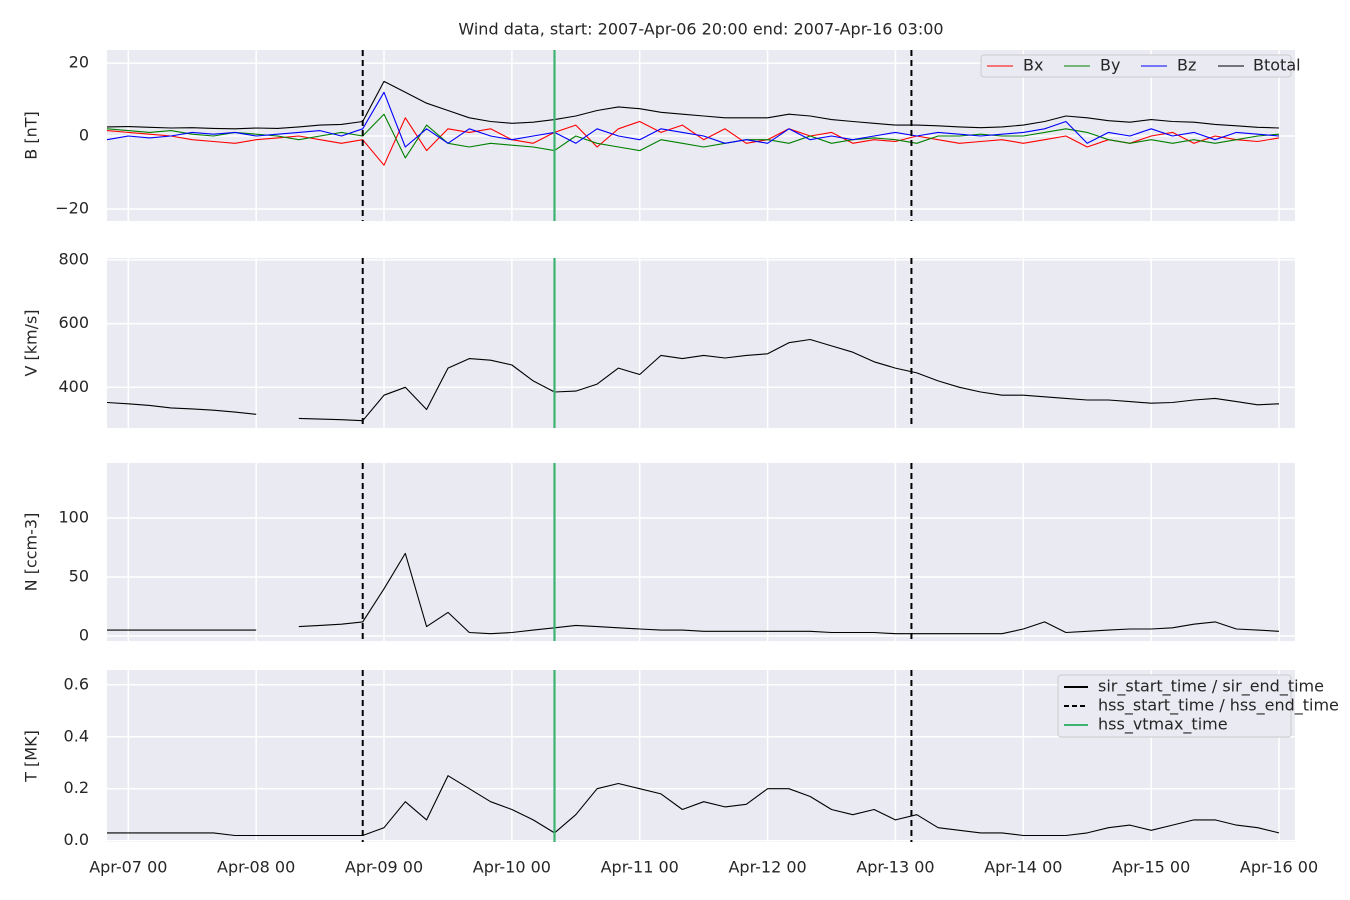  Describe the element at coordinates (73, 517) in the screenshot. I see `y-tick-label: 100` at that location.